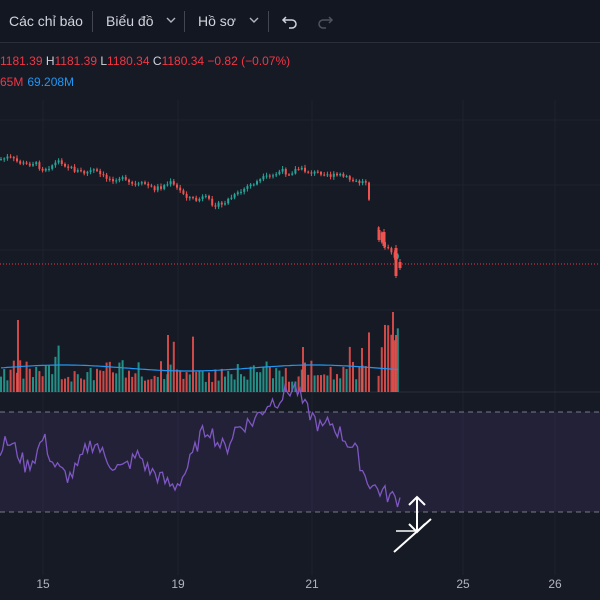 The image size is (600, 600). I want to click on chart-menu-button: Biểu đồ, so click(141, 21).